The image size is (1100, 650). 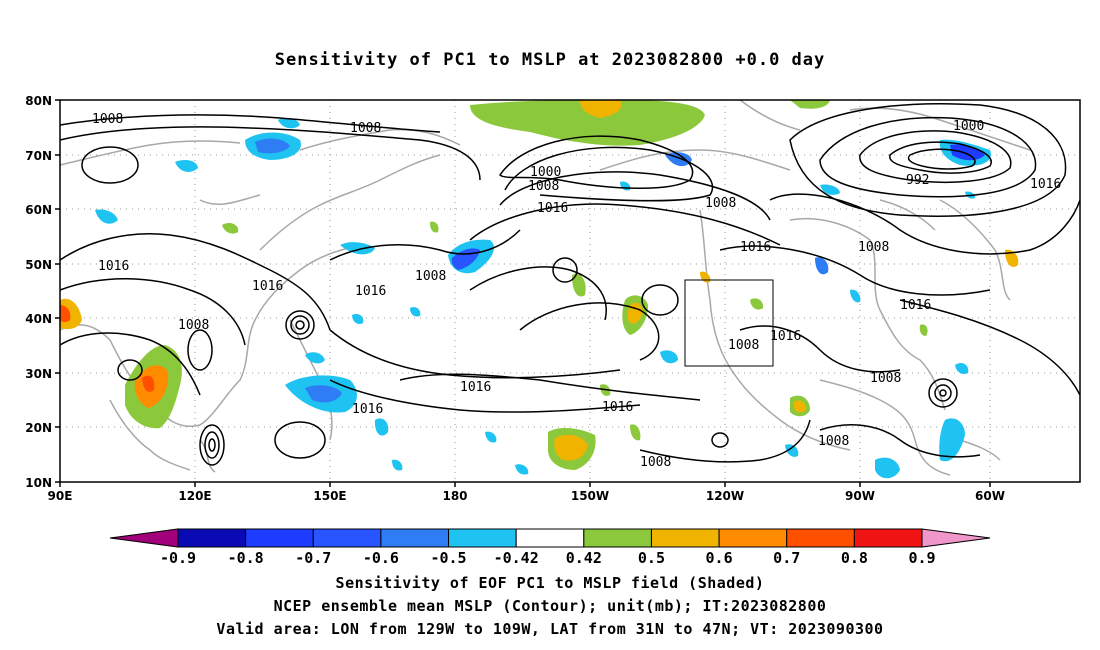 What do you see at coordinates (526, 496) in the screenshot?
I see `longitude-labels: 90E 120E 150E 180 150W 120W 90W 60W` at bounding box center [526, 496].